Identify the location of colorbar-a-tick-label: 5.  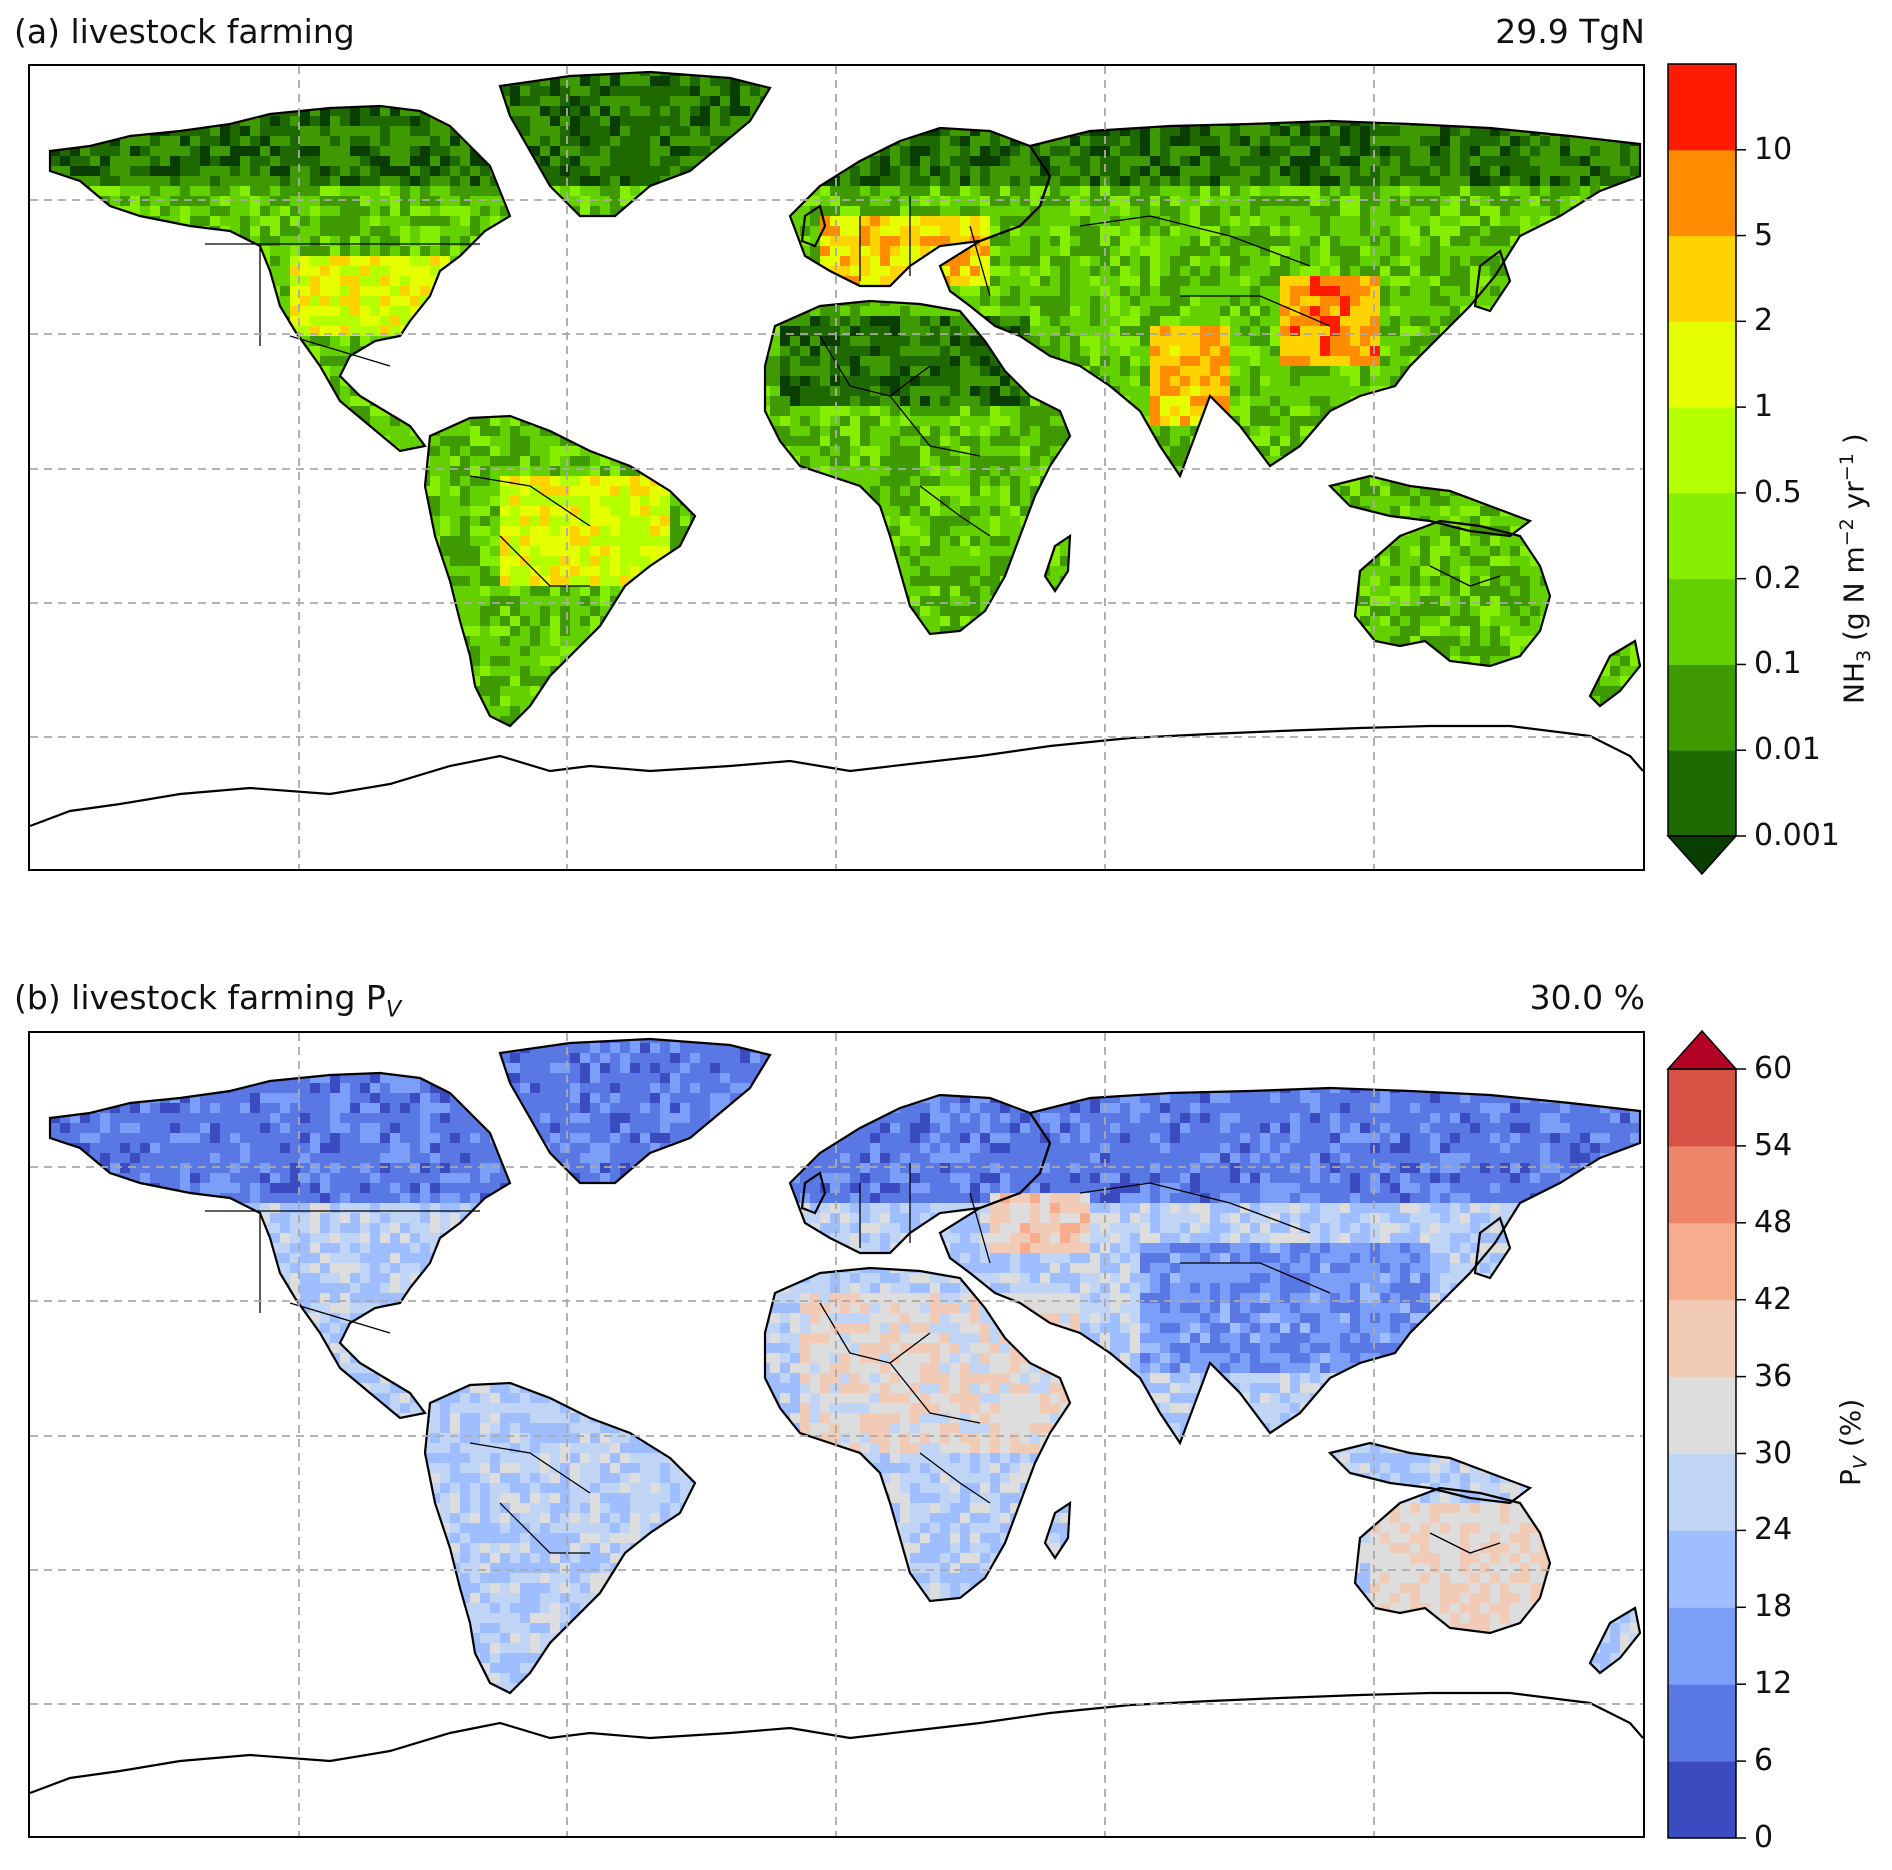
(1763, 235).